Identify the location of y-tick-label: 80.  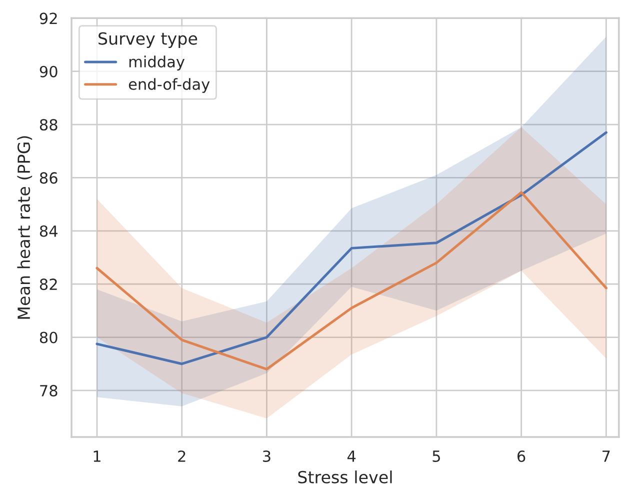
(49, 338).